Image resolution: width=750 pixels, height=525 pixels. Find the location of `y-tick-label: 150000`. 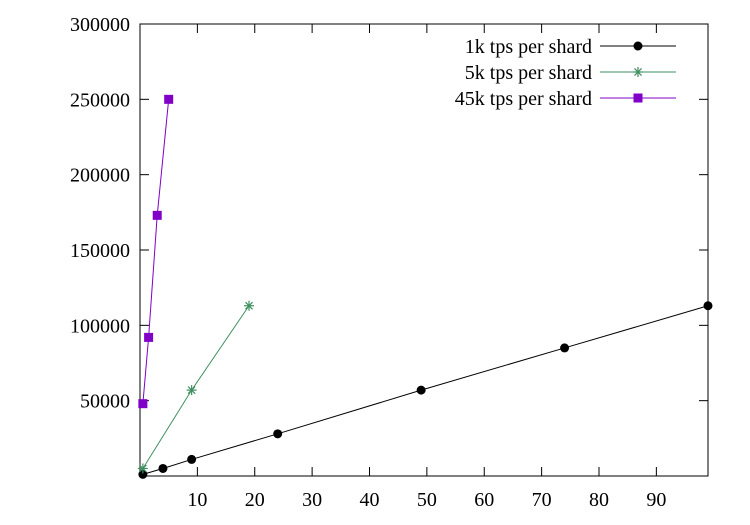

y-tick-label: 150000 is located at coordinates (100, 251).